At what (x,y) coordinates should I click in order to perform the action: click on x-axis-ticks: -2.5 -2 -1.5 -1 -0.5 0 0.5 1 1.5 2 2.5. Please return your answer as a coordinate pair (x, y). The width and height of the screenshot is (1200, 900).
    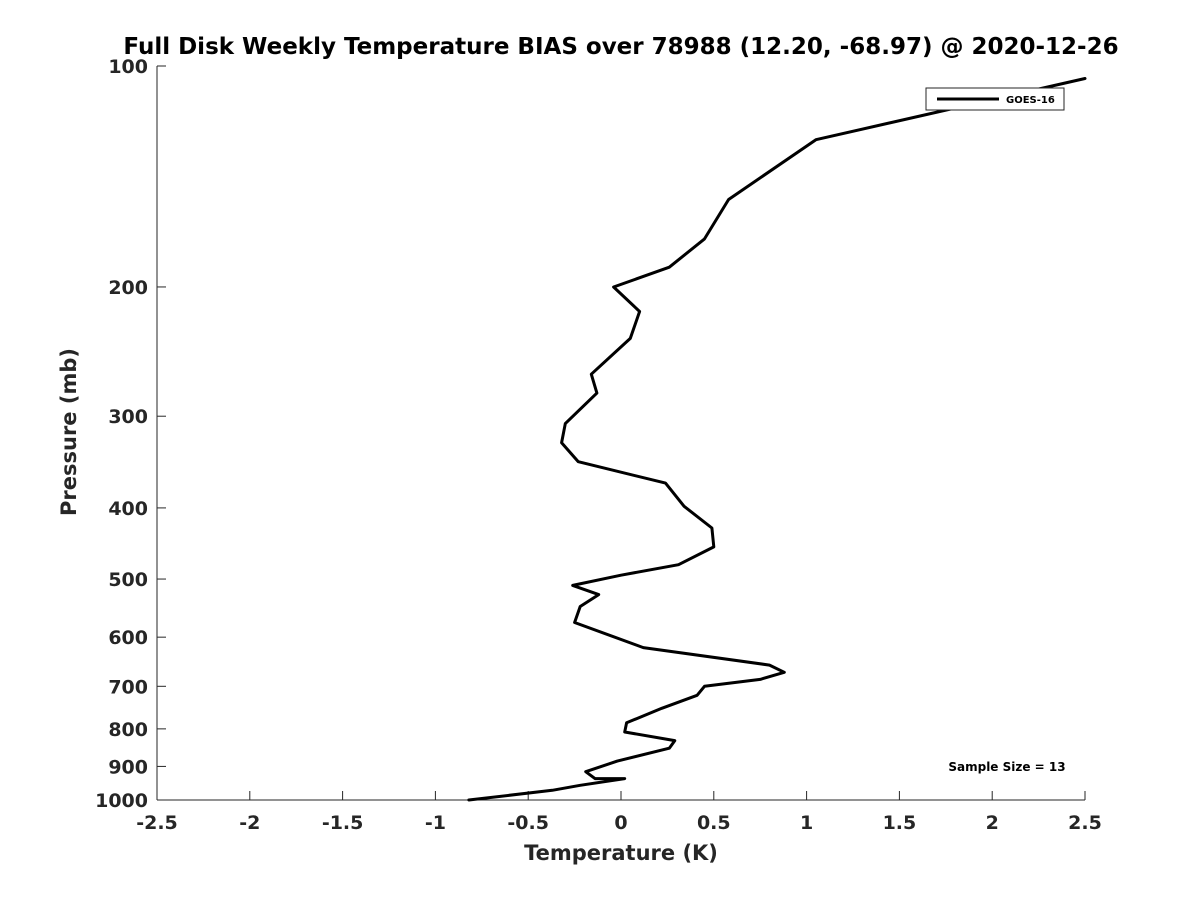
    Looking at the image, I should click on (619, 812).